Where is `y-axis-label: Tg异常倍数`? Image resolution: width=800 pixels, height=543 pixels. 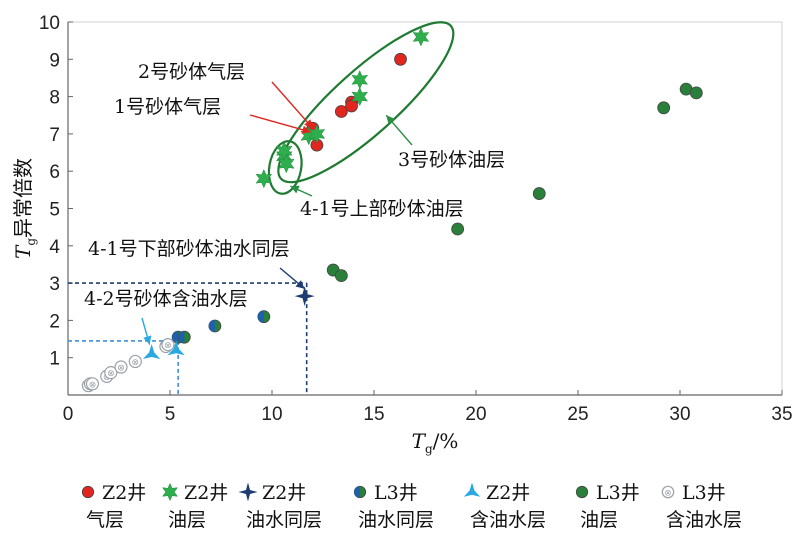 y-axis-label: Tg异常倍数 is located at coordinates (24, 208).